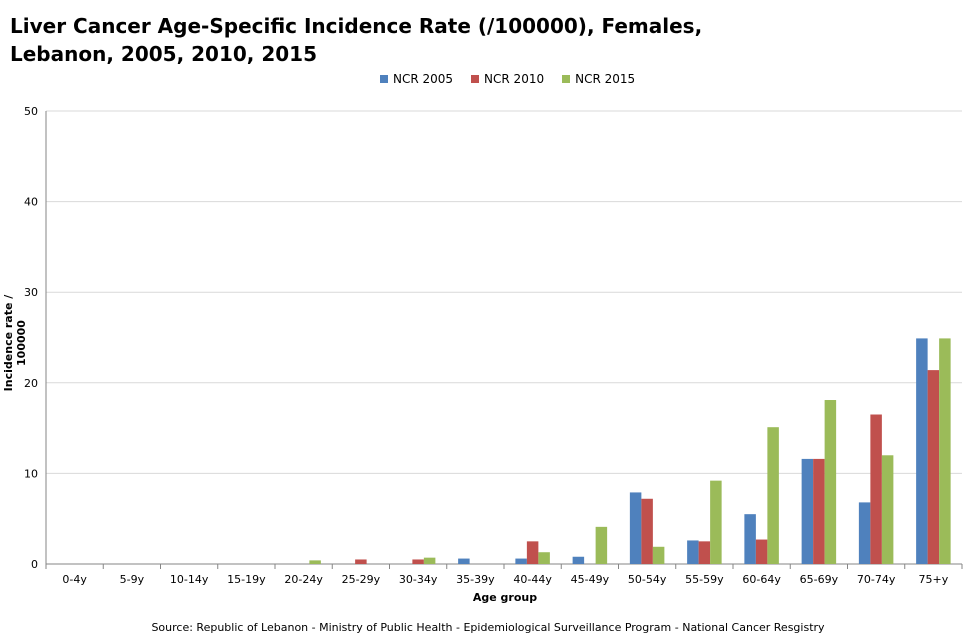 This screenshot has width=976, height=637. I want to click on legend-swatch-ncr-2005, so click(384, 79).